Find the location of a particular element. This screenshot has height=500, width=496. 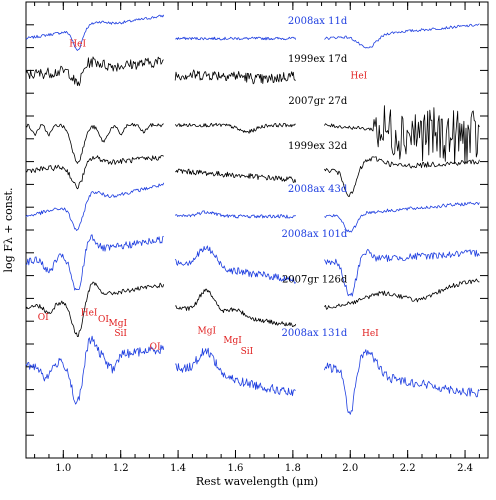

x-tick-label: 1.8 is located at coordinates (293, 468).